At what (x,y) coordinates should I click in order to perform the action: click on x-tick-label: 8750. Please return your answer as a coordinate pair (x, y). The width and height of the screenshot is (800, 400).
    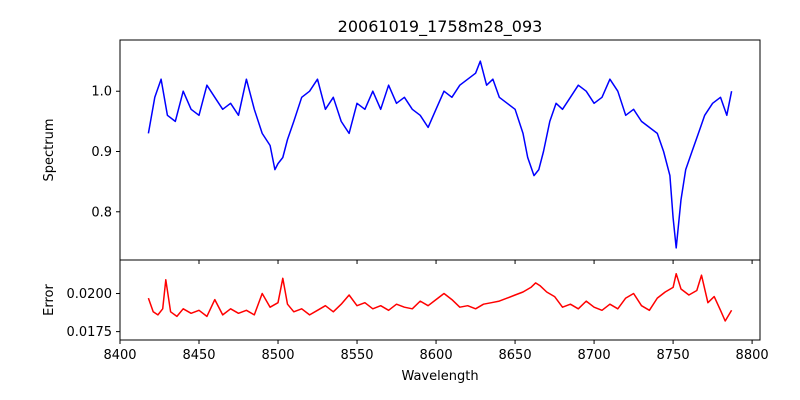
    Looking at the image, I should click on (673, 355).